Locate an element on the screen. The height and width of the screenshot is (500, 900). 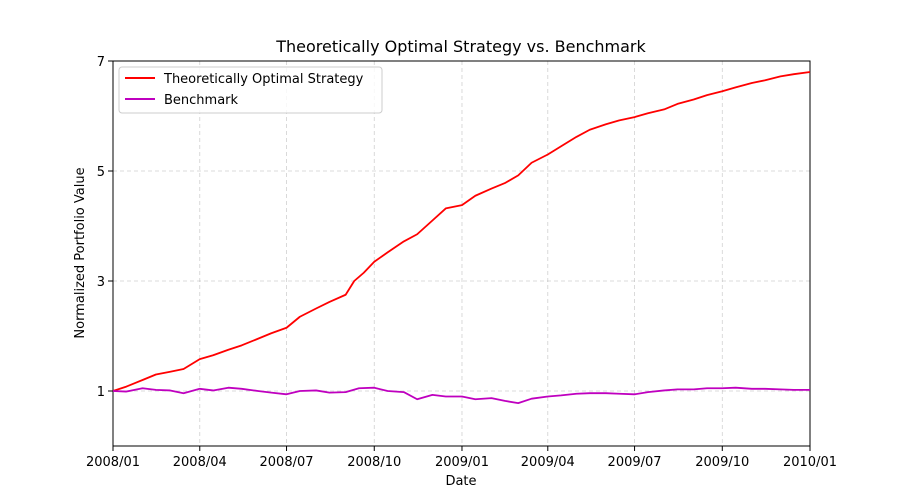
x-tick-label: 2008/04 is located at coordinates (200, 462).